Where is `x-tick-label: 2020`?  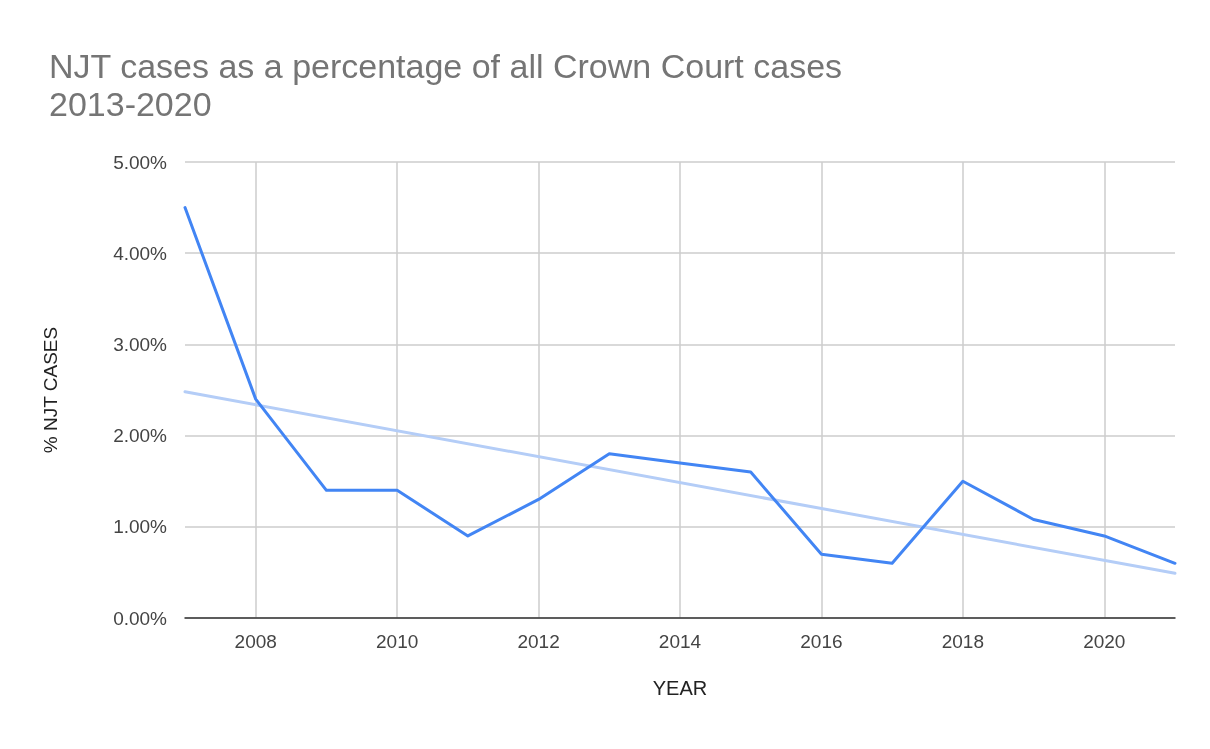 x-tick-label: 2020 is located at coordinates (1104, 641).